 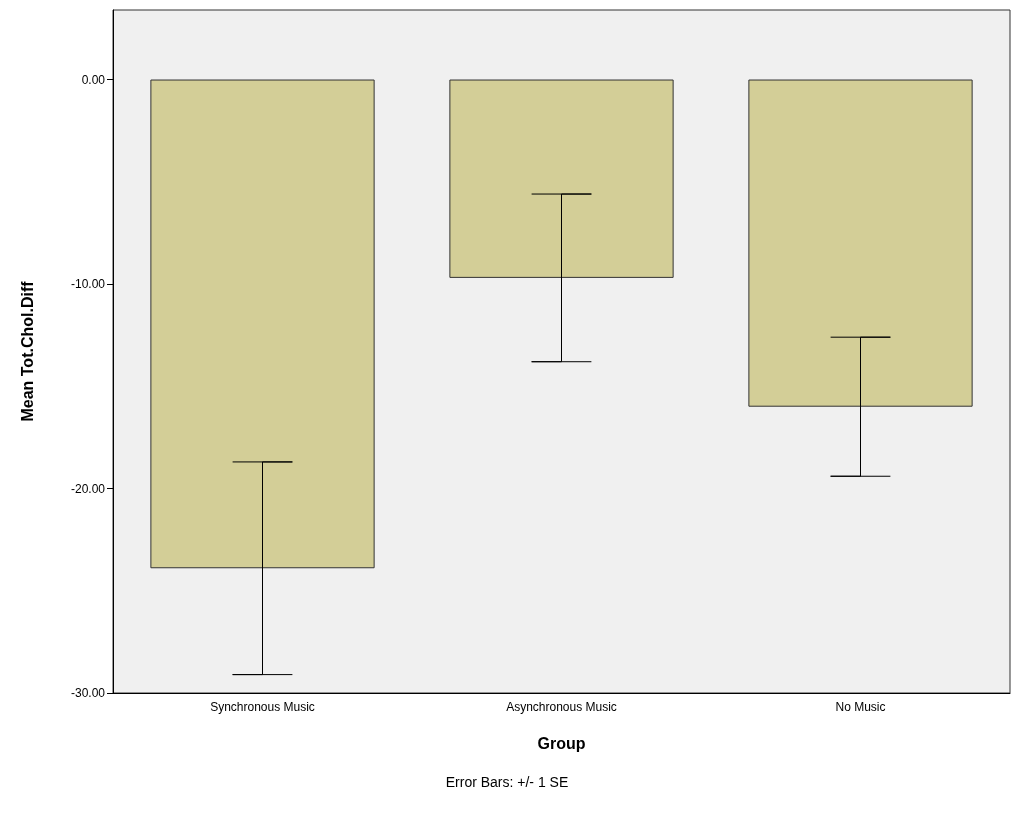 I want to click on y-tick-label: 0.00, so click(x=93, y=79).